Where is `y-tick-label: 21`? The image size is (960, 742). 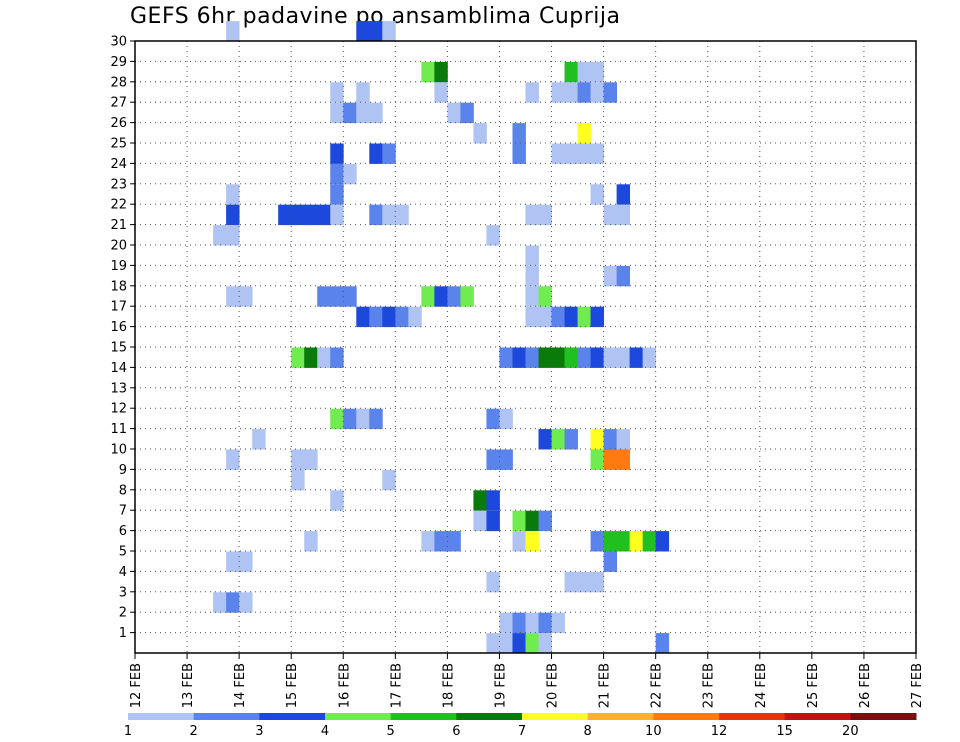 y-tick-label: 21 is located at coordinates (118, 225).